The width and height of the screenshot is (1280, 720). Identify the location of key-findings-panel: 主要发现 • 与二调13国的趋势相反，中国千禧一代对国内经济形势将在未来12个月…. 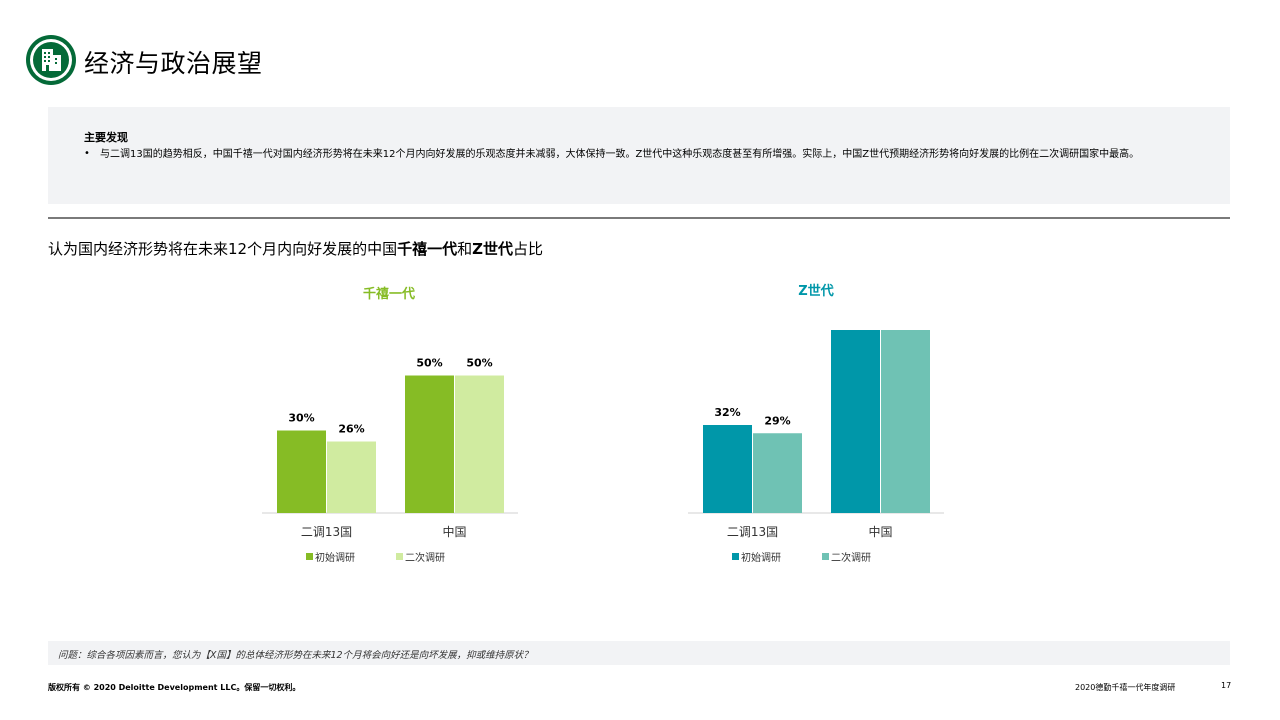
(639, 155).